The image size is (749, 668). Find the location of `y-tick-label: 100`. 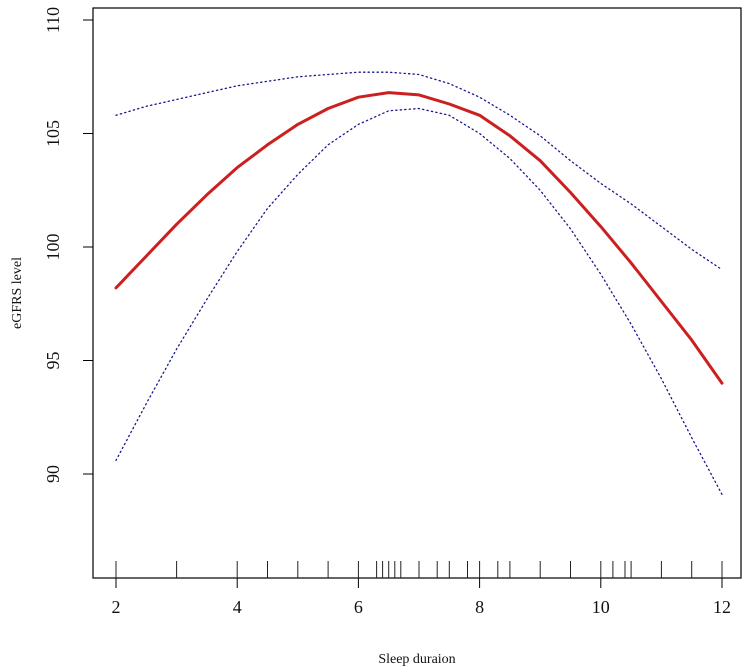

y-tick-label: 100 is located at coordinates (53, 247).